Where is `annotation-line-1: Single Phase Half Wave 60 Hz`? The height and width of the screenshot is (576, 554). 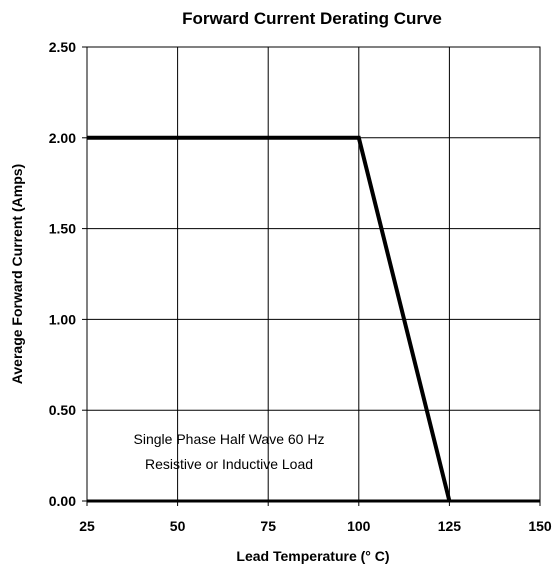
annotation-line-1: Single Phase Half Wave 60 Hz is located at coordinates (229, 439).